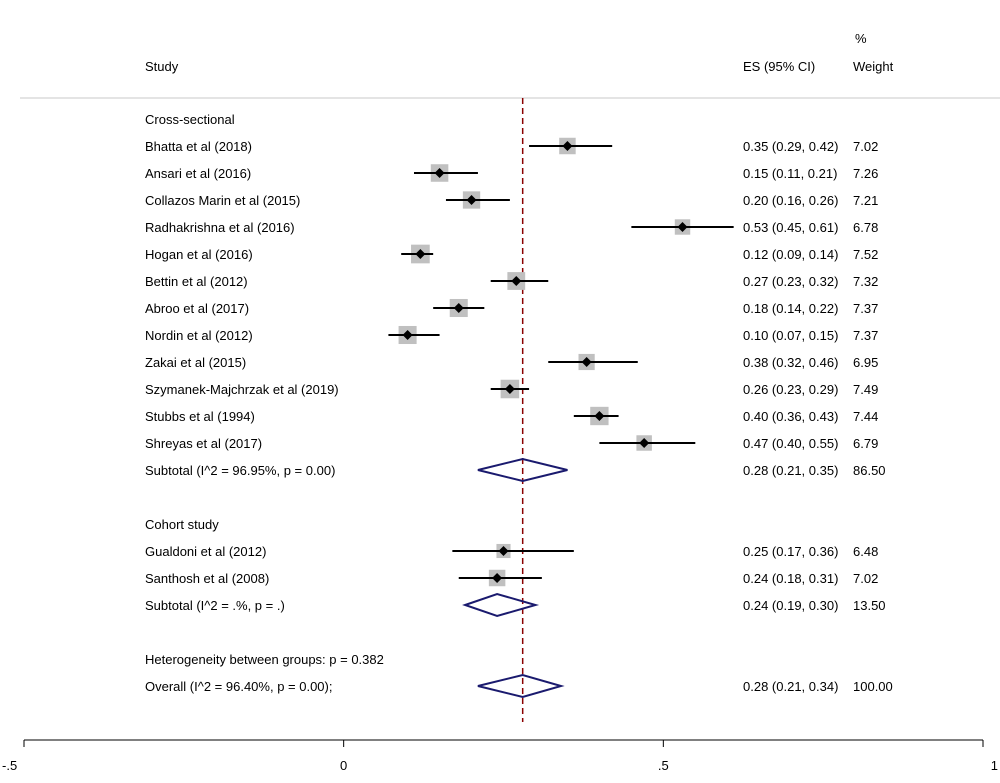 The image size is (1000, 783). I want to click on weight-value: 7.26, so click(865, 173).